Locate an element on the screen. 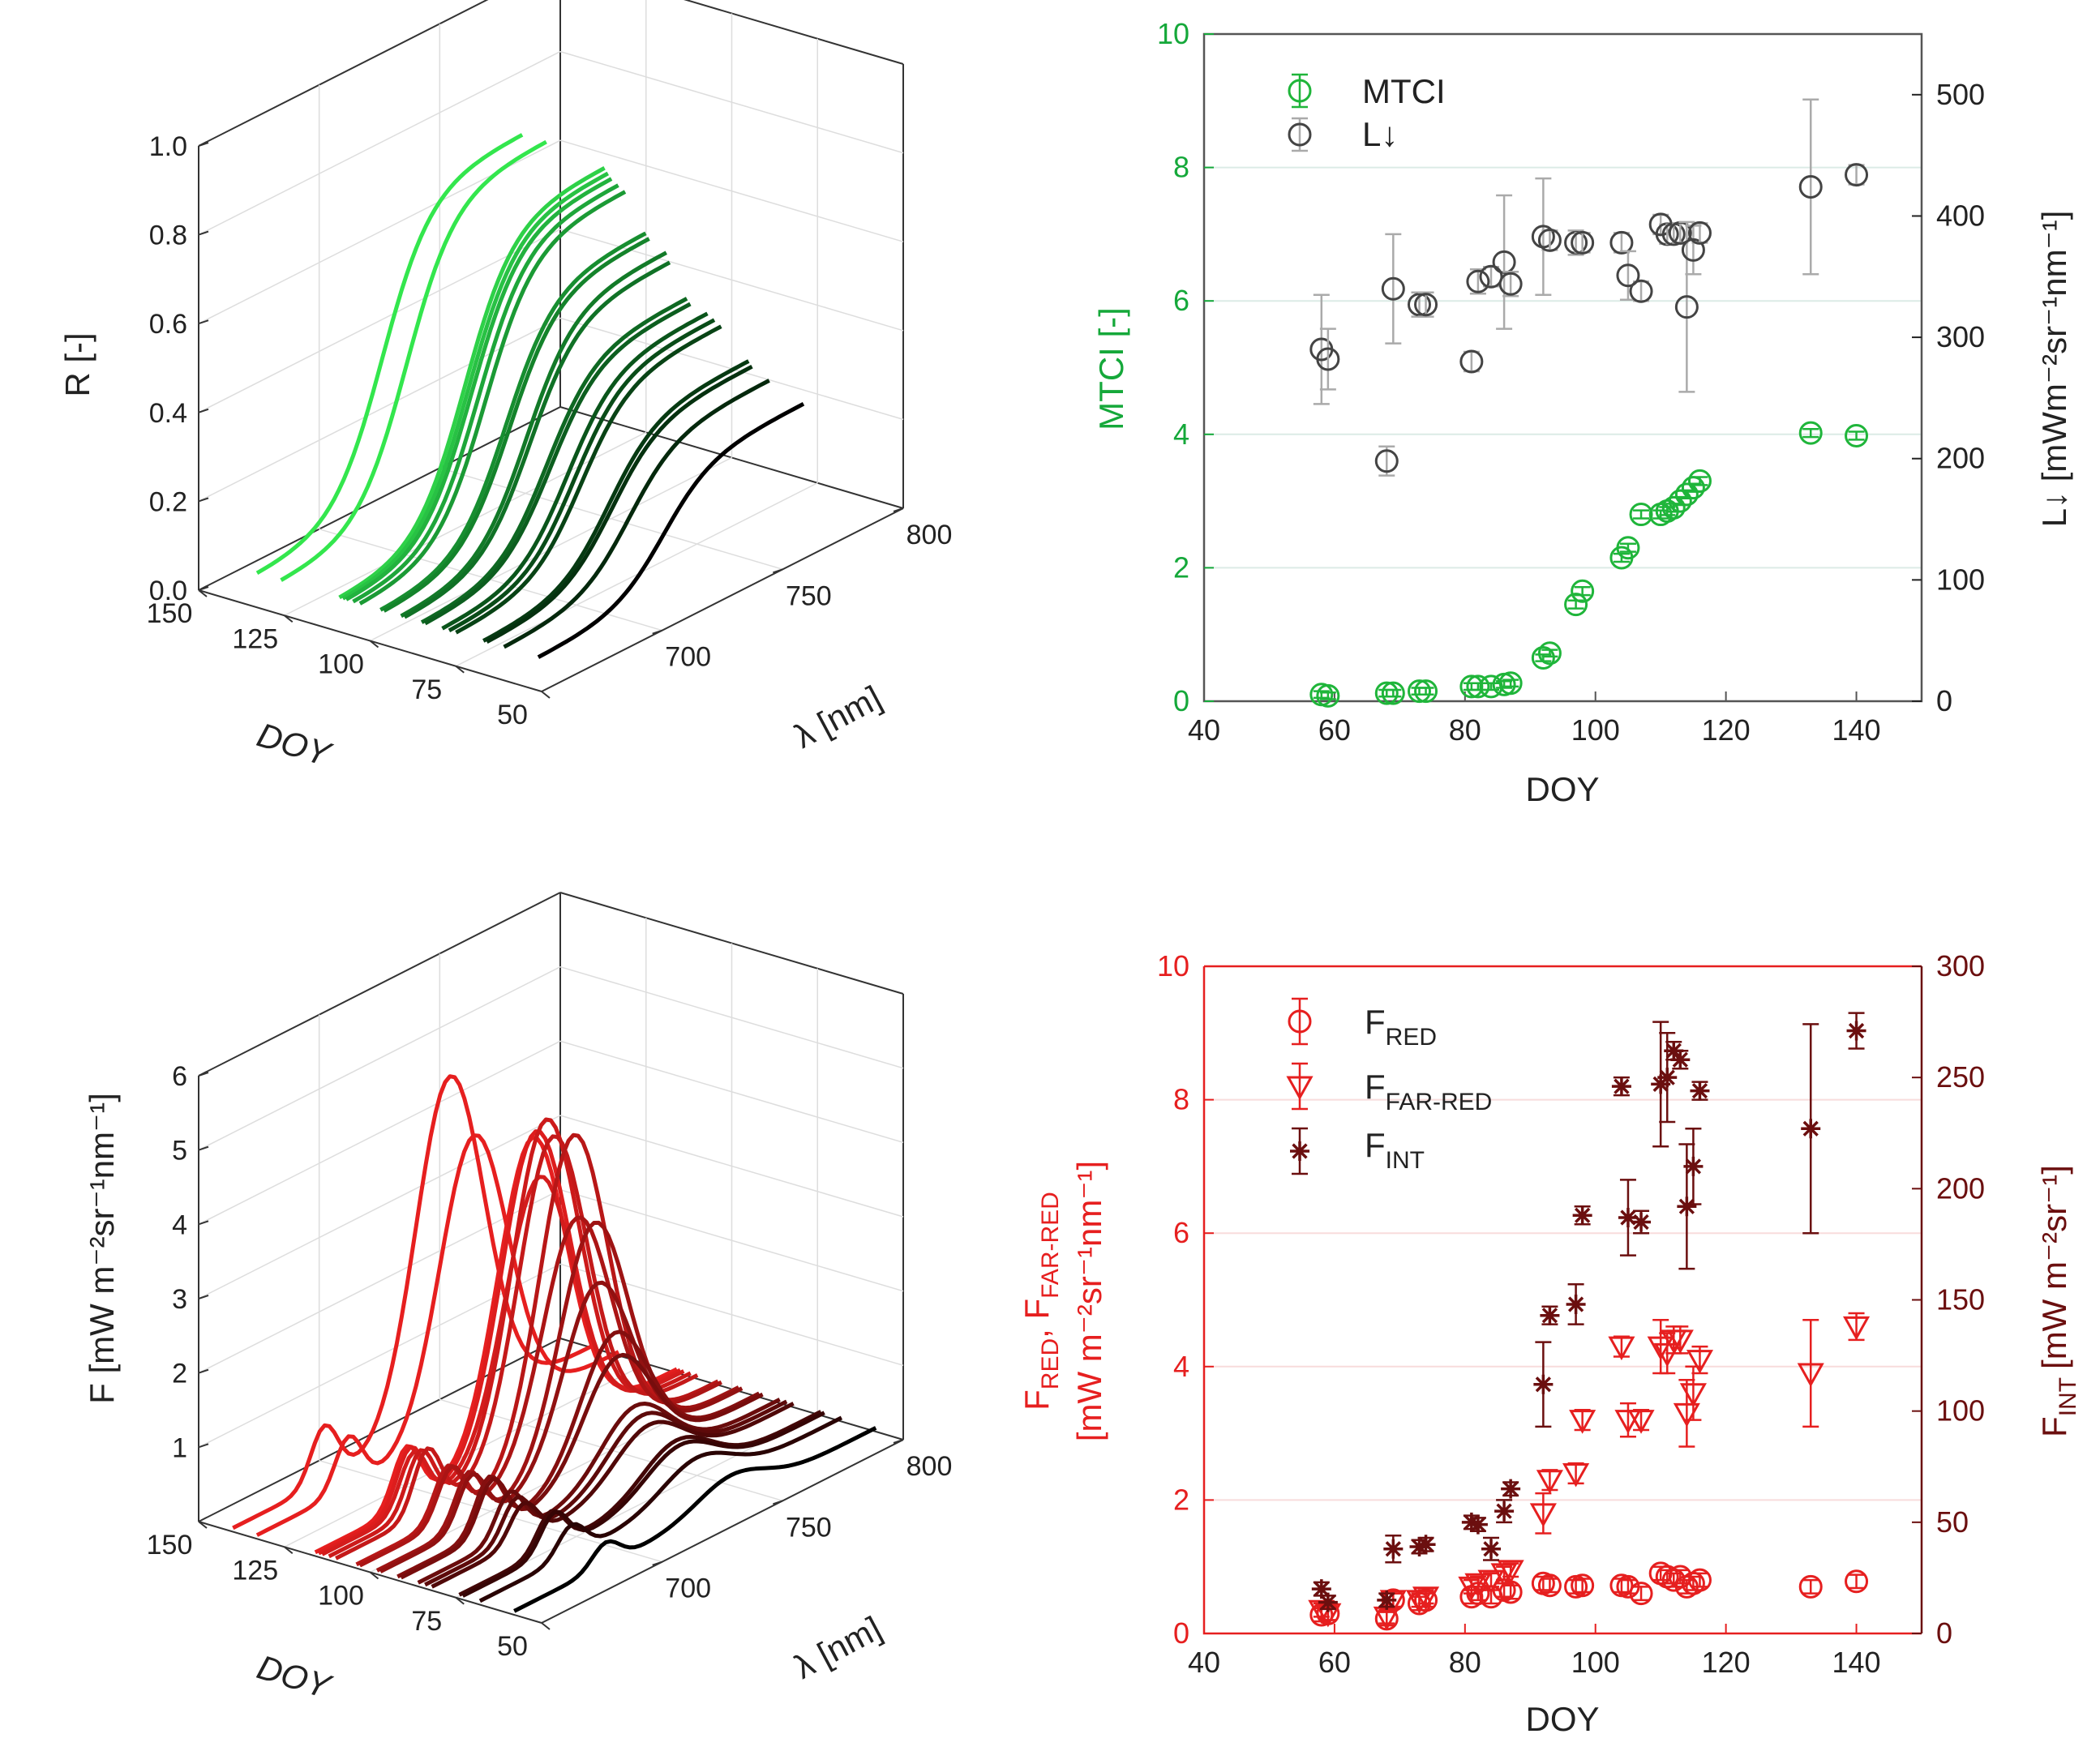  z-tick-label: 0.6 is located at coordinates (168, 324).